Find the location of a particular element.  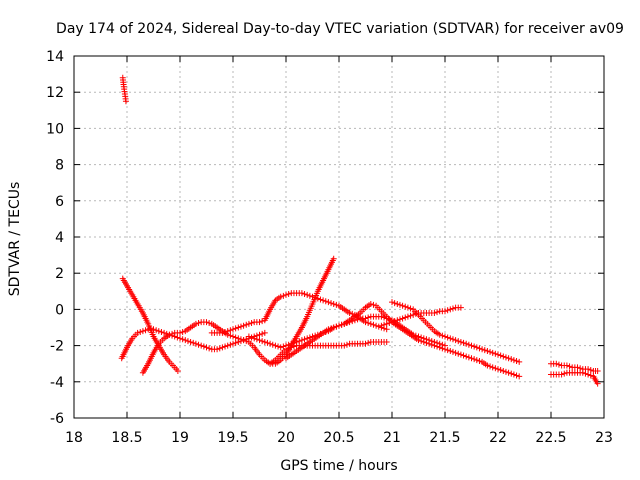

x-axis-label: GPS time / hours is located at coordinates (338, 466).